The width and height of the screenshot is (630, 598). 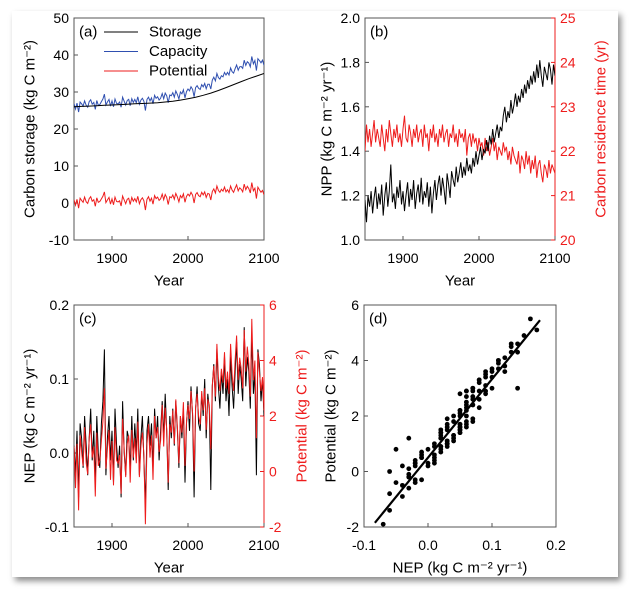 I want to click on y-right-tick-label: 24, so click(x=568, y=62).